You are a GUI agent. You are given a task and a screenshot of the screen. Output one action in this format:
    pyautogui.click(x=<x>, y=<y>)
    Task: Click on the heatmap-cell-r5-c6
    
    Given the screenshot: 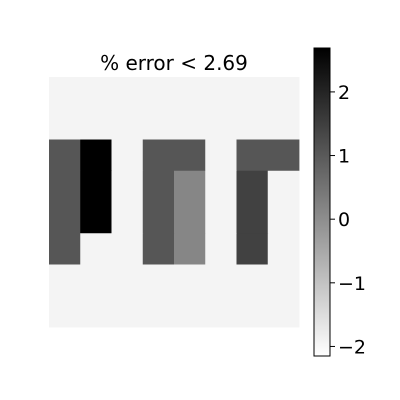 What is the action you would take?
    pyautogui.click(x=252, y=249)
    